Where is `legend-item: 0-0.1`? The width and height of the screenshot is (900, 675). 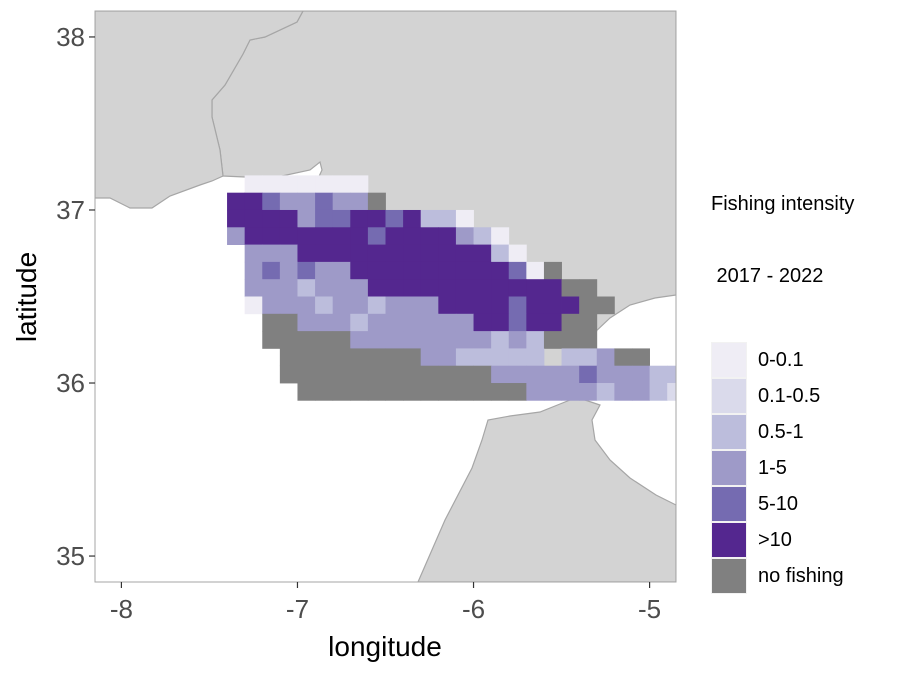 legend-item: 0-0.1 is located at coordinates (801, 360).